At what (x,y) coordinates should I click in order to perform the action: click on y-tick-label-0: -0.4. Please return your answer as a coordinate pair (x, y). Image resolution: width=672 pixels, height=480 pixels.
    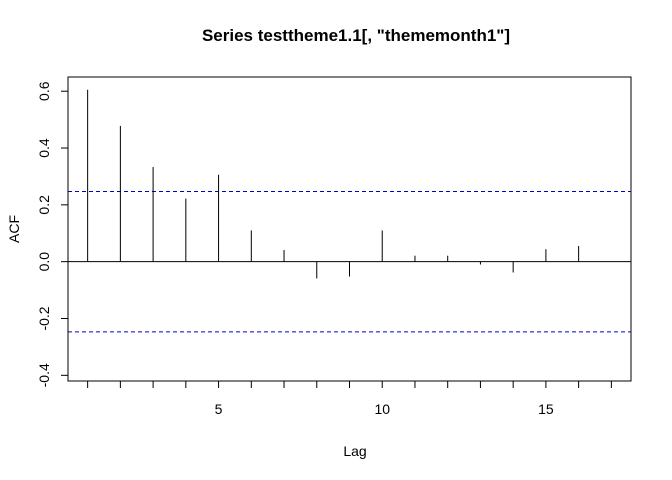
    Looking at the image, I should click on (44, 375).